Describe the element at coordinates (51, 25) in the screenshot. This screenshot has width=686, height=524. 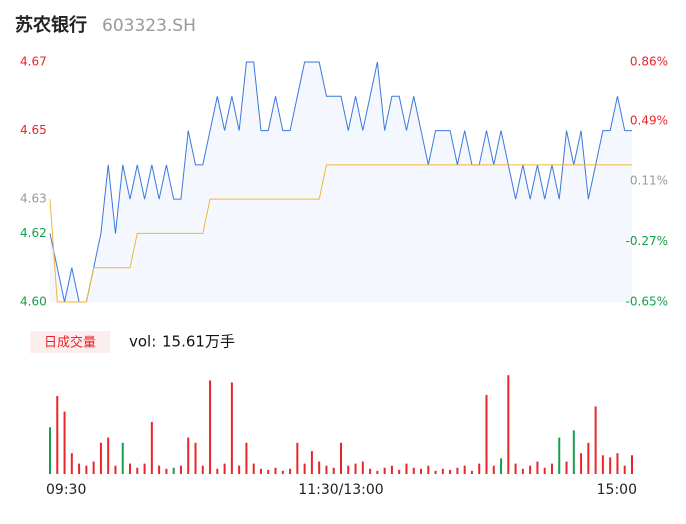
I see `stock-name: 苏农银行` at that location.